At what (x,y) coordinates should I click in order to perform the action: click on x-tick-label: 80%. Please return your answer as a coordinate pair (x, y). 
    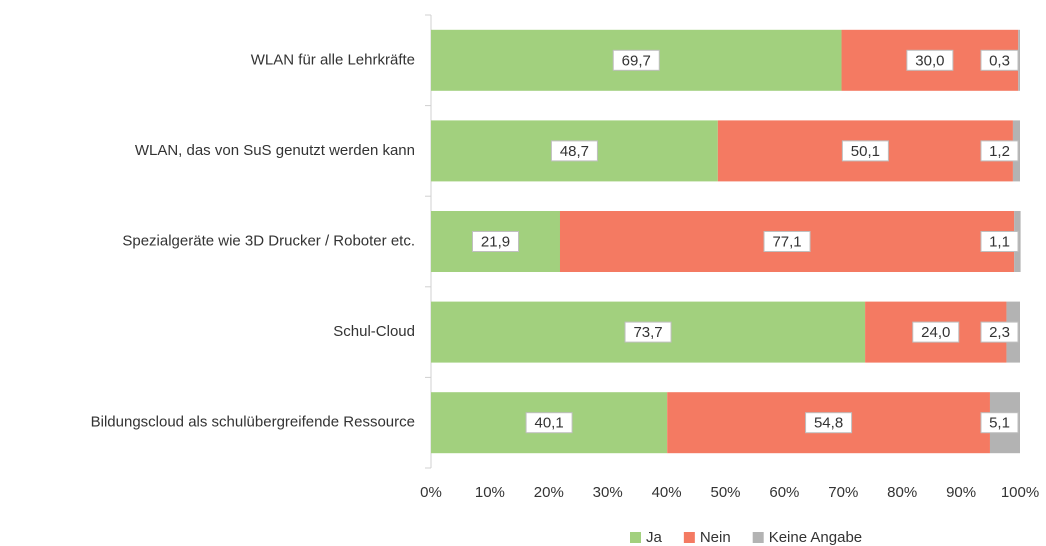
    Looking at the image, I should click on (902, 492).